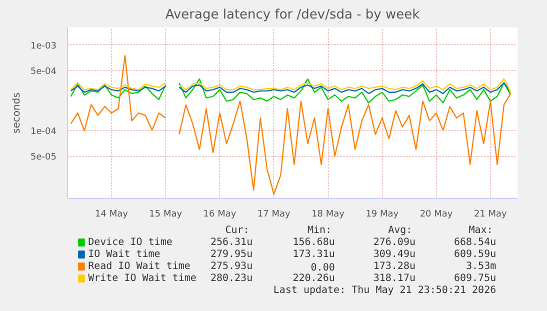 Image resolution: width=547 pixels, height=311 pixels. Describe the element at coordinates (383, 215) in the screenshot. I see `x-tick-label: 19 May` at that location.